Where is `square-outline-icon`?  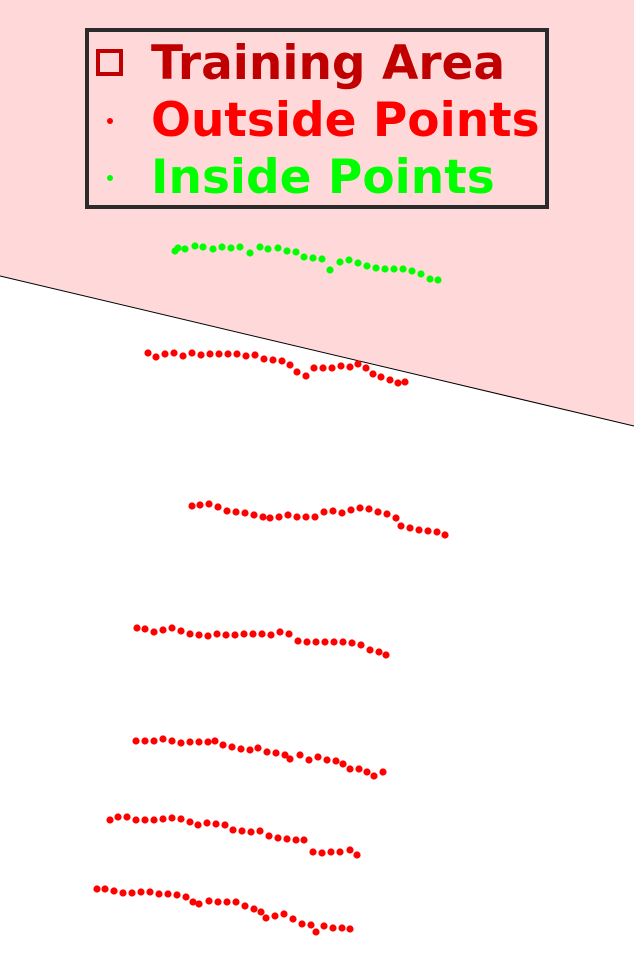
square-outline-icon is located at coordinates (109, 62).